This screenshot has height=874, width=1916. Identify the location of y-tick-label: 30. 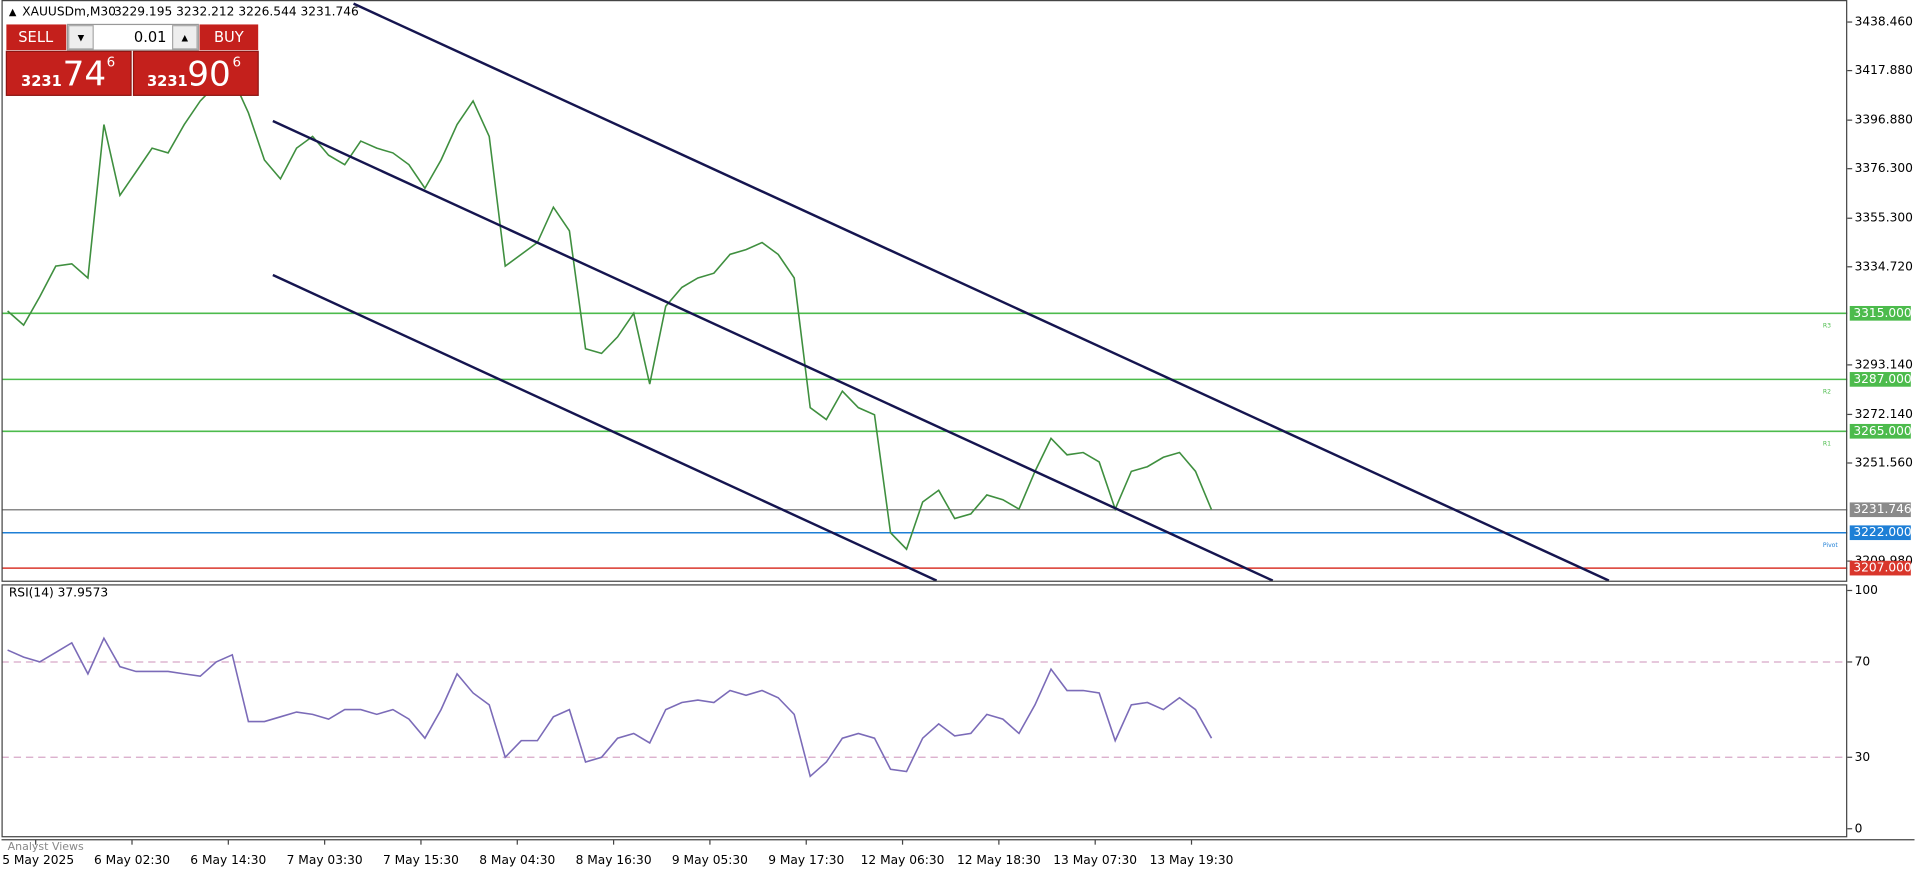
(1863, 757).